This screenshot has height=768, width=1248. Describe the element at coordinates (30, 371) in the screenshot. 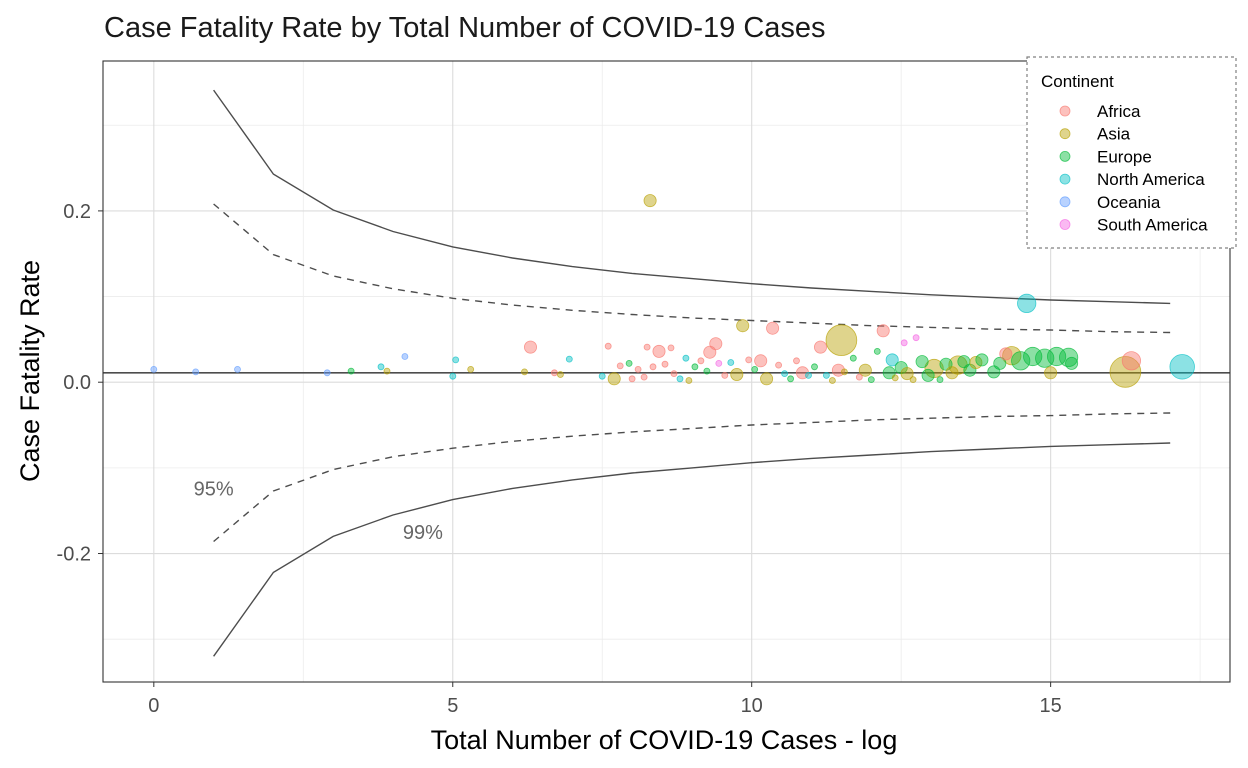

I see `y-axis-label: Case Fatality Rate` at that location.